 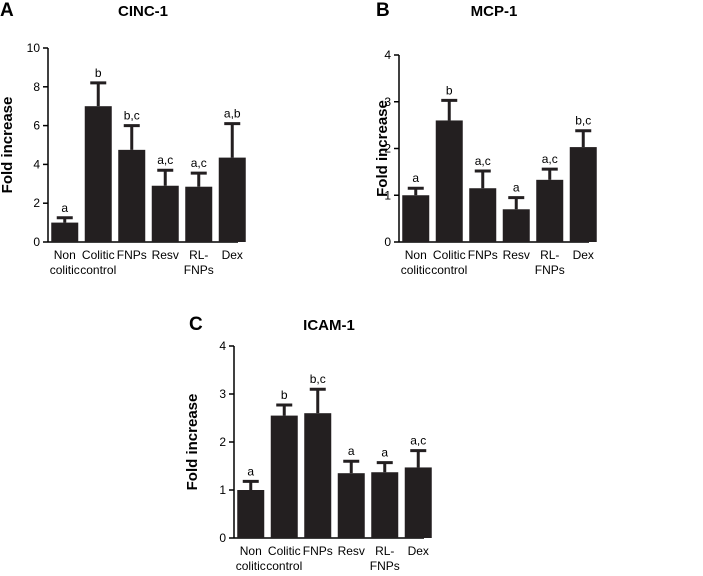 What do you see at coordinates (494, 11) in the screenshot?
I see `chart-title: MCP-1` at bounding box center [494, 11].